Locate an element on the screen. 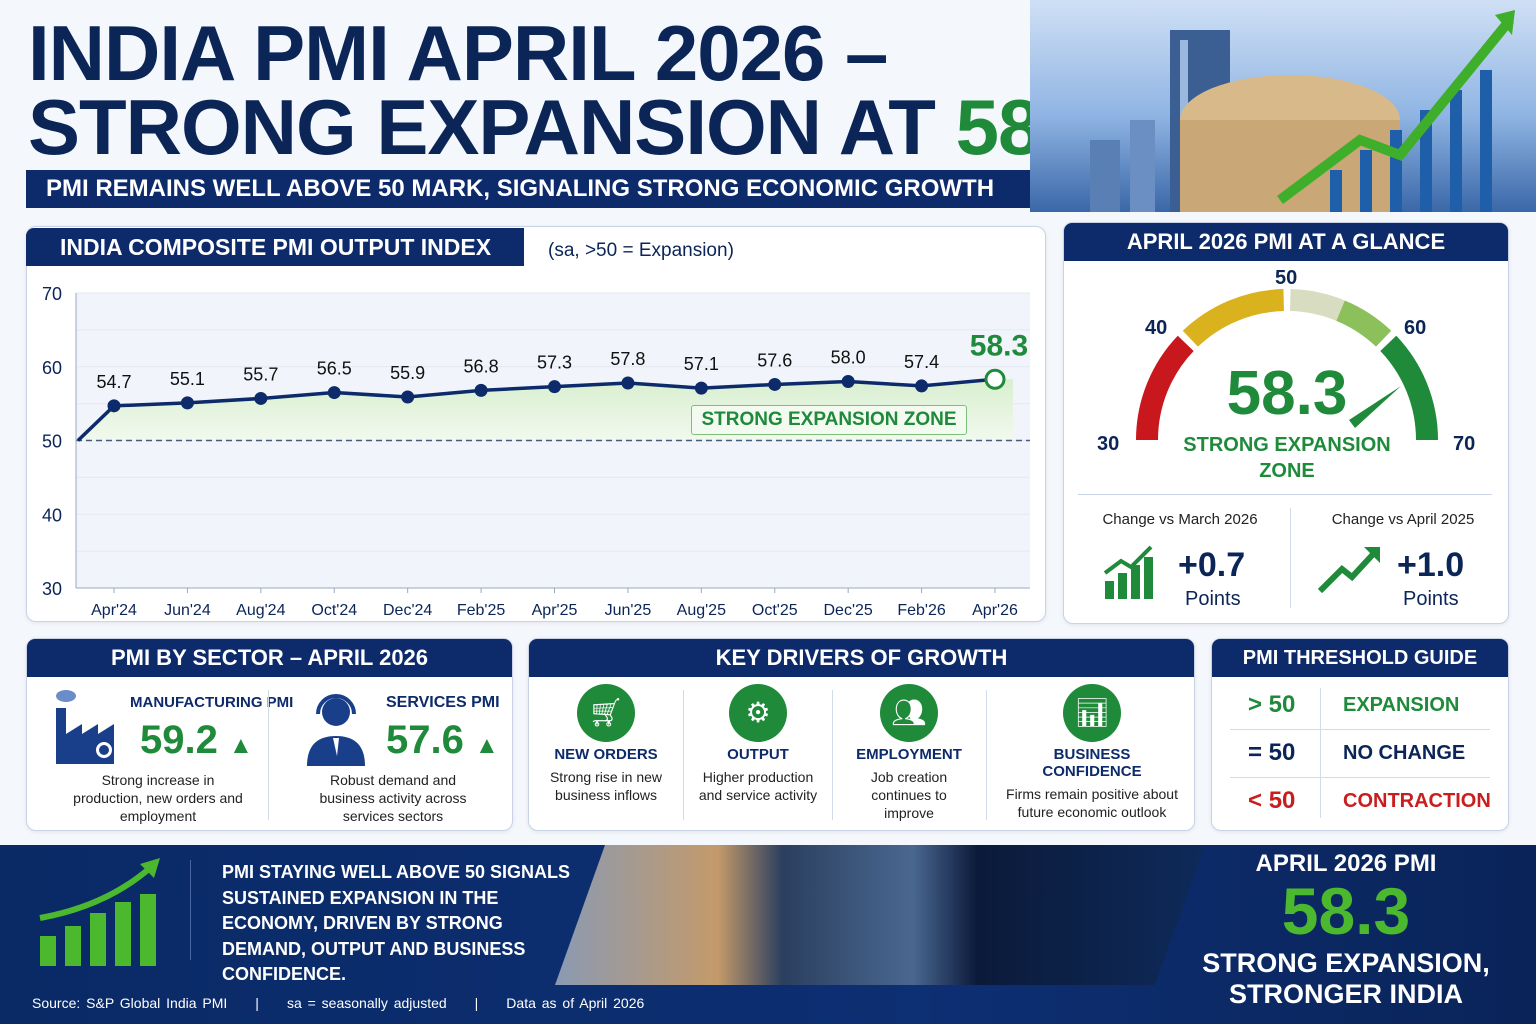 The image size is (1536, 1024). y-tick-label: 50 is located at coordinates (52, 442).